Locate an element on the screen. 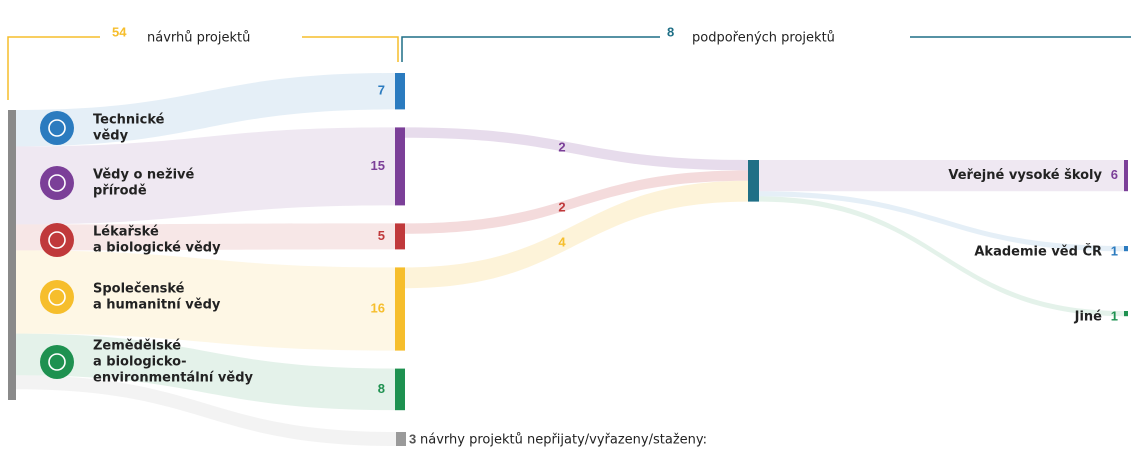 The width and height of the screenshot is (1131, 453). flow-value: 4 is located at coordinates (562, 241).